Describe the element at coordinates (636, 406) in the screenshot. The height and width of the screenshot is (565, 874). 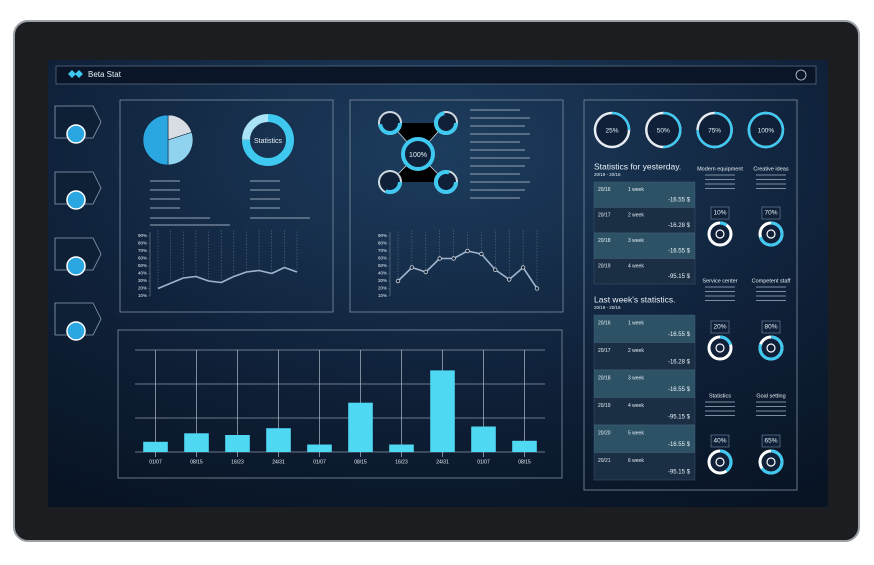
I see `cell-week: 4 week` at that location.